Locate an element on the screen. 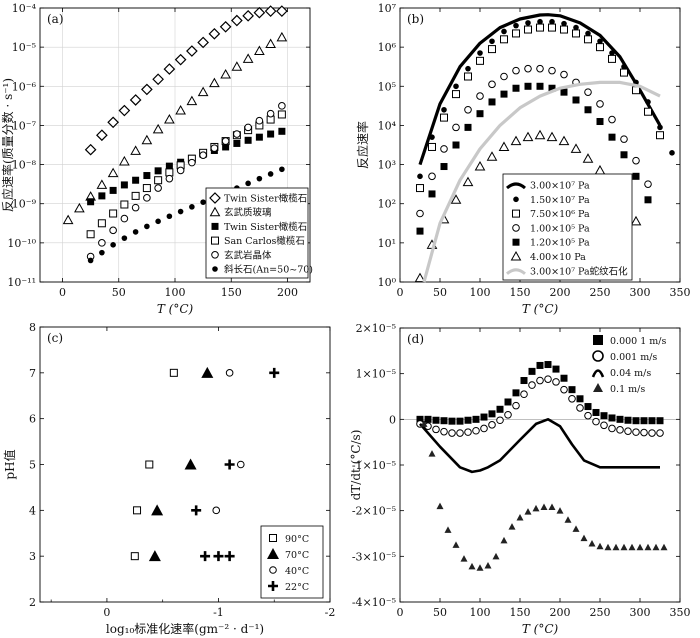 This screenshot has height=638, width=700. legend-label: Twin Sister橄榄石 is located at coordinates (265, 199).